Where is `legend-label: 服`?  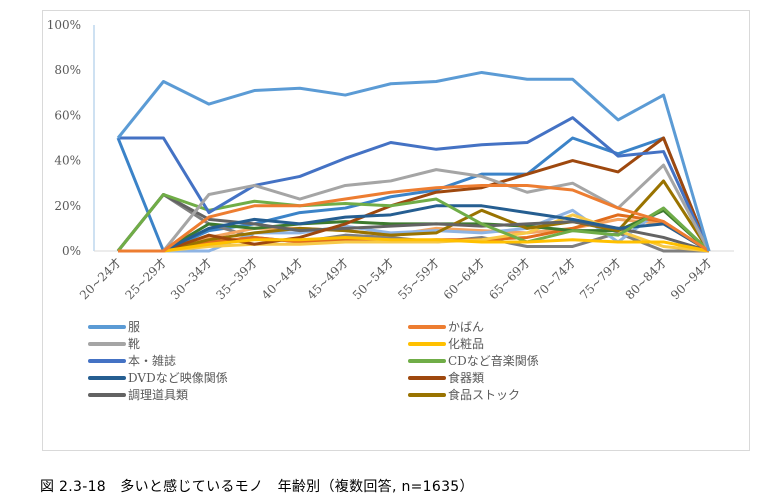 legend-label: 服 is located at coordinates (134, 327).